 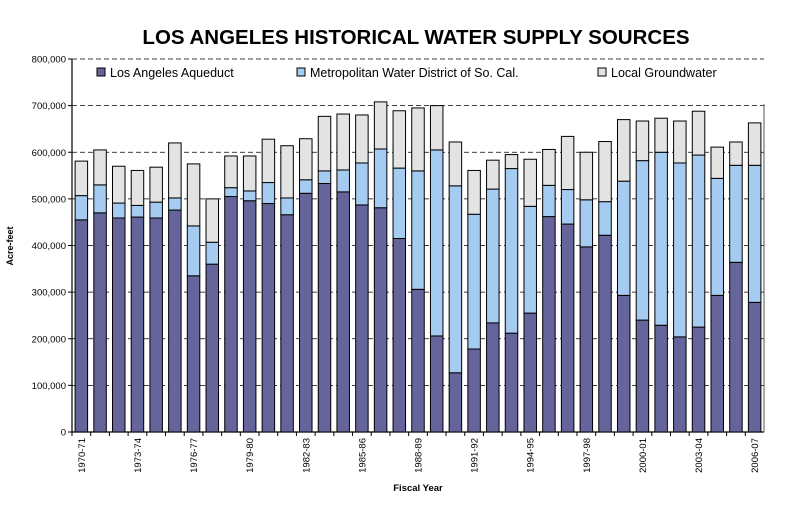 What do you see at coordinates (380, 178) in the screenshot?
I see `bar-segment-metropolitan-water-district-of-so-cal--1986-87` at bounding box center [380, 178].